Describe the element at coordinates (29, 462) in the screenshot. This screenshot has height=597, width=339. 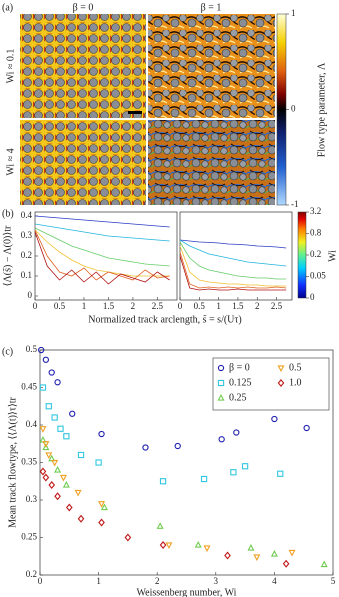
I see `y-tick-label: 0.35` at that location.